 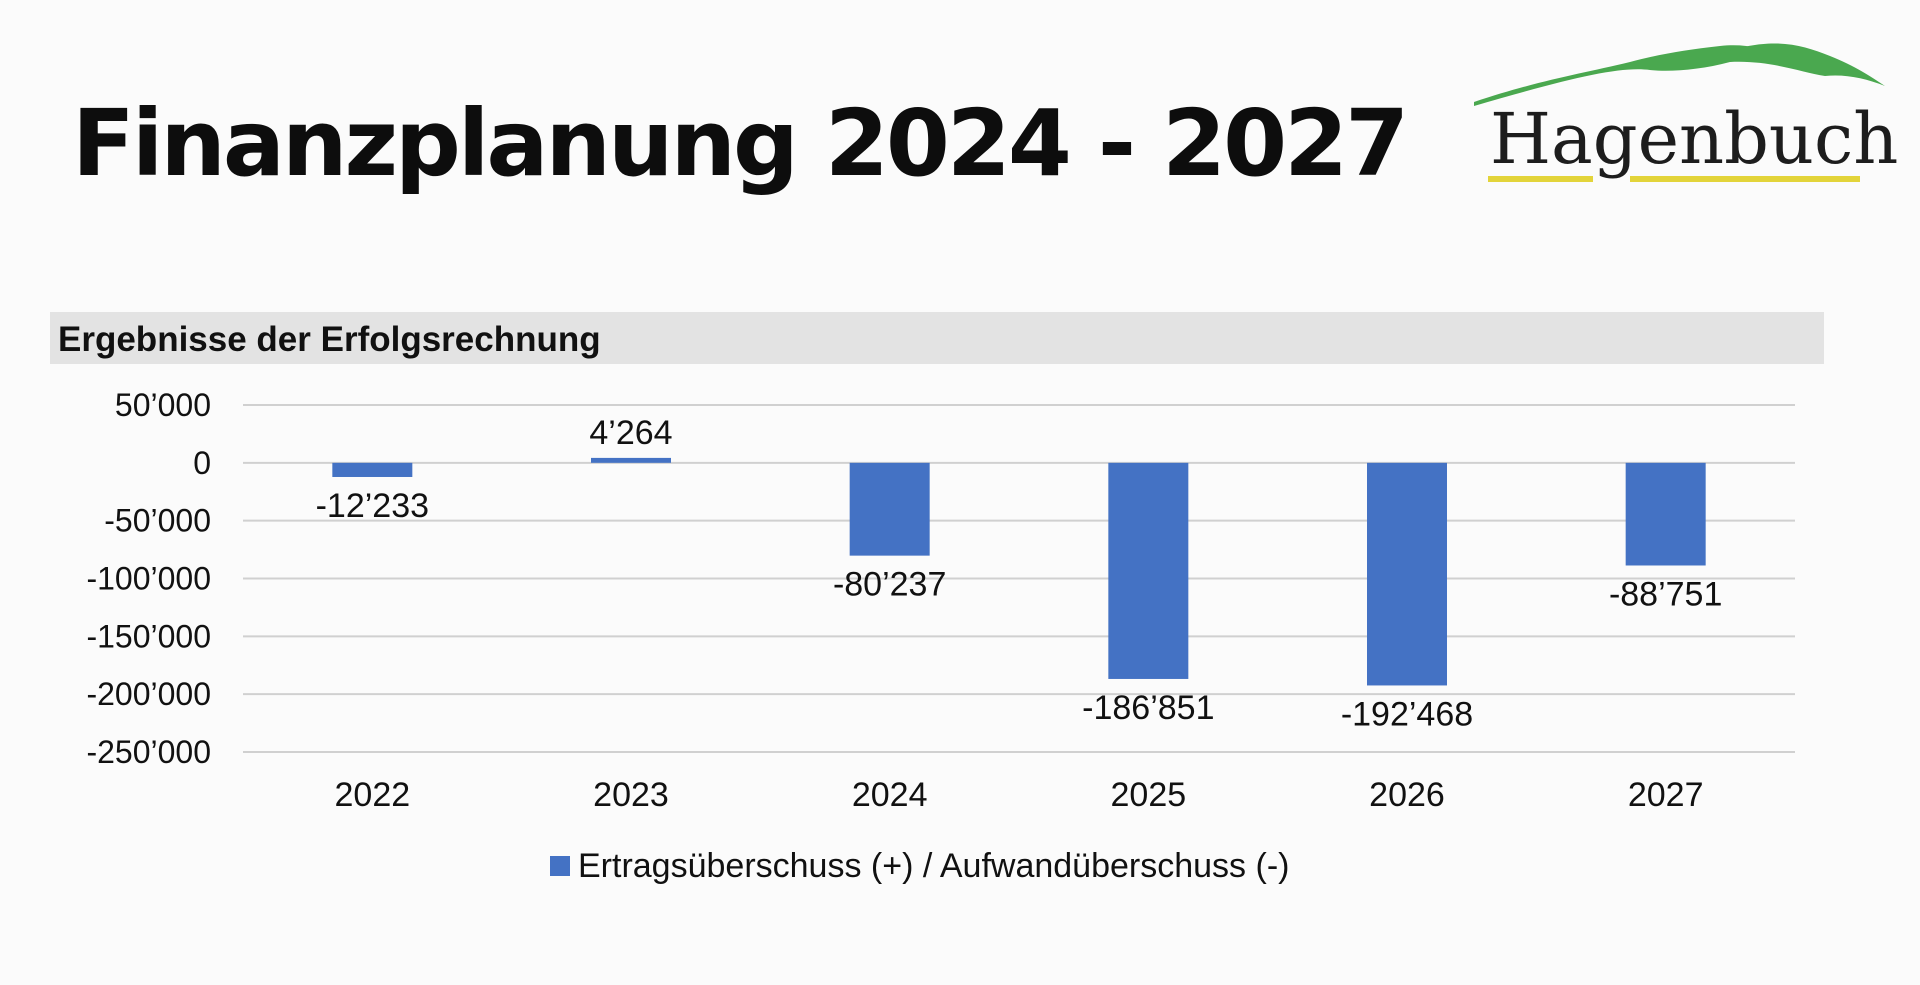 What do you see at coordinates (630, 433) in the screenshot?
I see `data-label-2023: 4’264` at bounding box center [630, 433].